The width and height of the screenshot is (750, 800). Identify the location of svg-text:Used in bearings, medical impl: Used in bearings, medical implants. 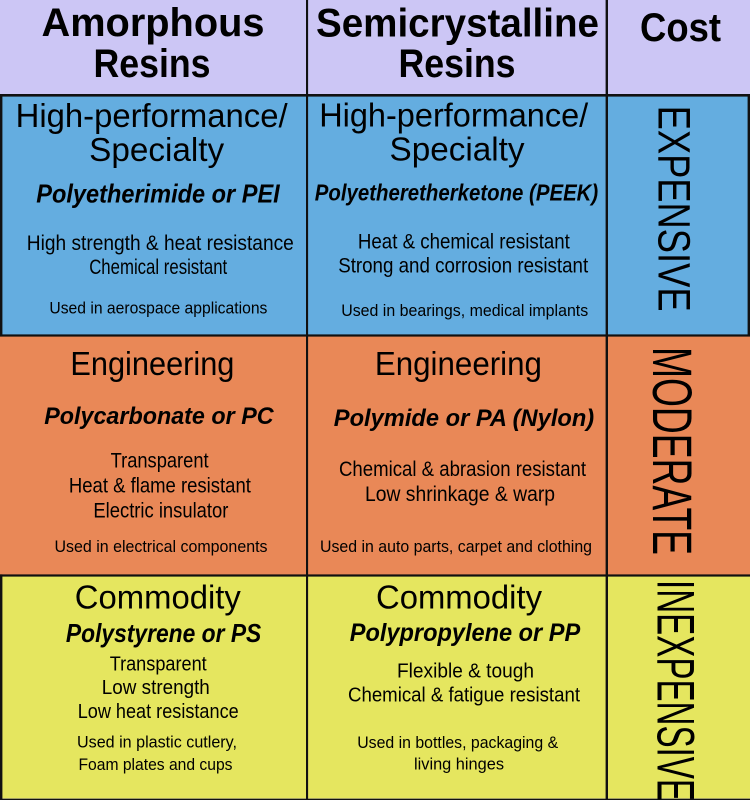
(464, 310).